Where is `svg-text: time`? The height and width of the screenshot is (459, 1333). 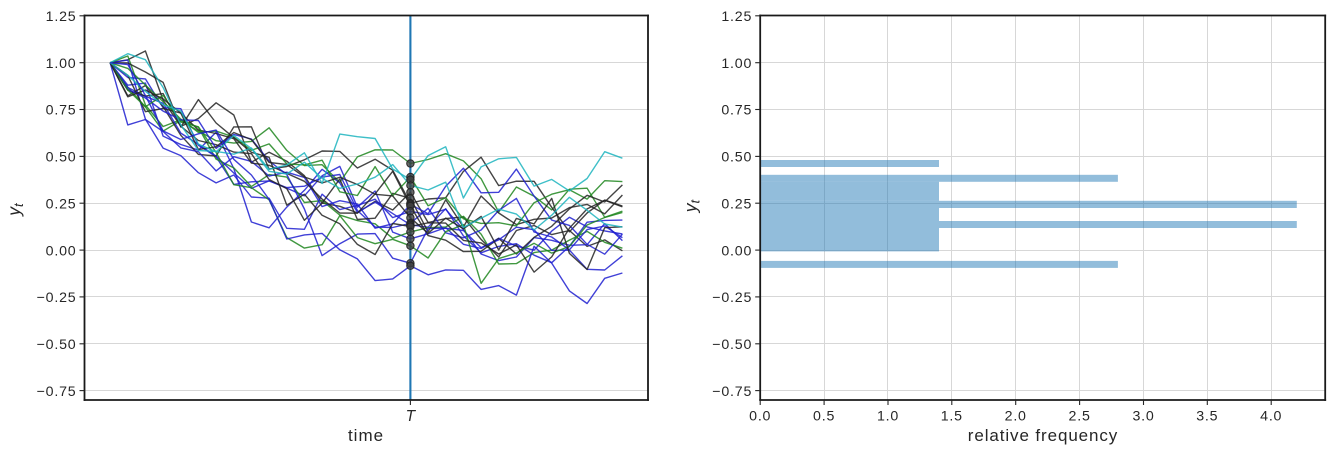 svg-text: time is located at coordinates (366, 435).